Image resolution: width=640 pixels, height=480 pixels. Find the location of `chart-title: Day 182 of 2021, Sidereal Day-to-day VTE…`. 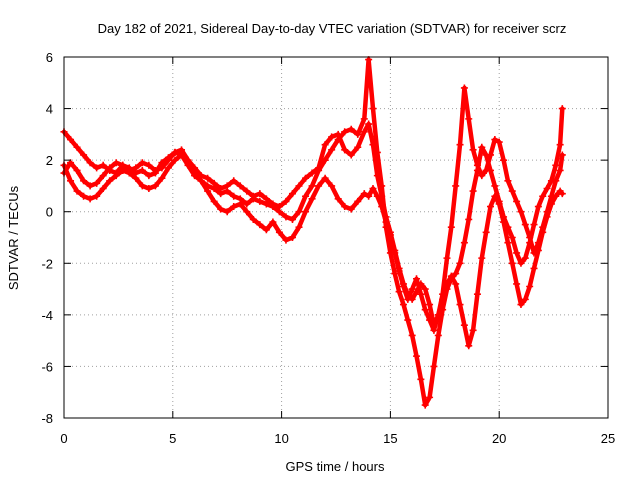

chart-title: Day 182 of 2021, Sidereal Day-to-day VTE… is located at coordinates (332, 28).